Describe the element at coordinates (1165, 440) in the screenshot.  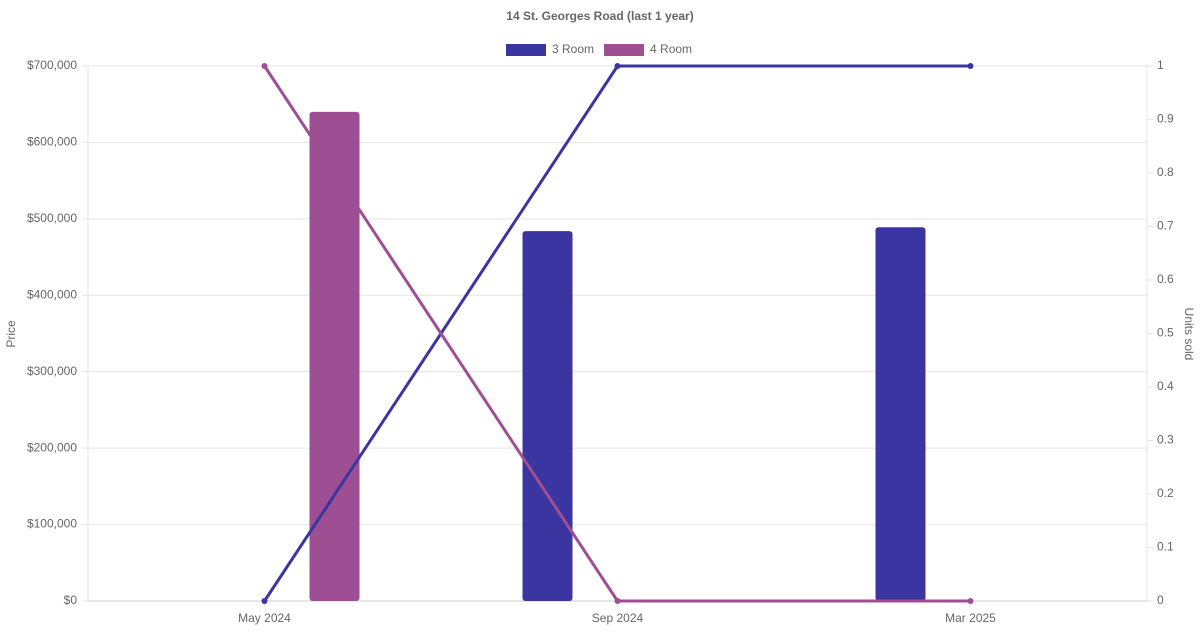
I see `y2-tick-label: 0.3` at that location.